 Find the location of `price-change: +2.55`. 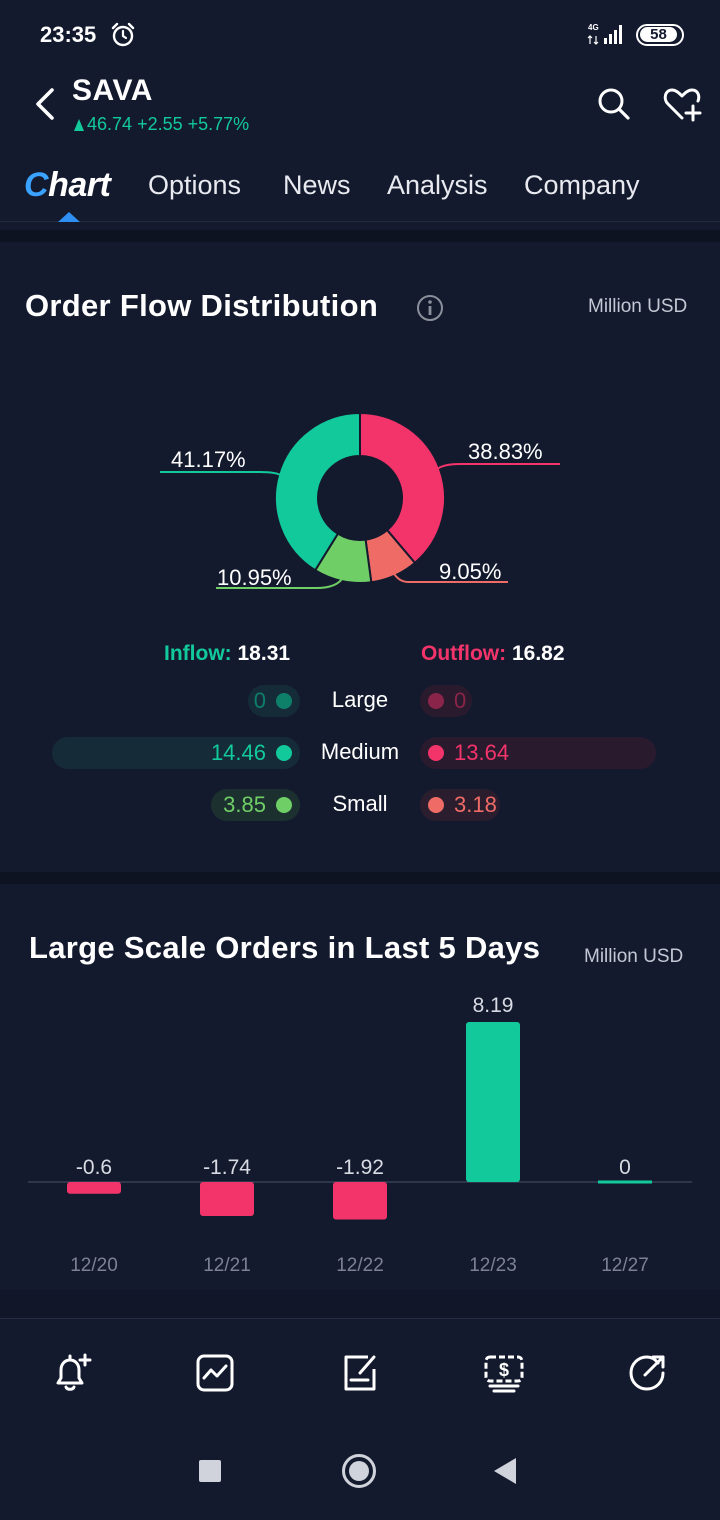

price-change: +2.55 is located at coordinates (160, 124).